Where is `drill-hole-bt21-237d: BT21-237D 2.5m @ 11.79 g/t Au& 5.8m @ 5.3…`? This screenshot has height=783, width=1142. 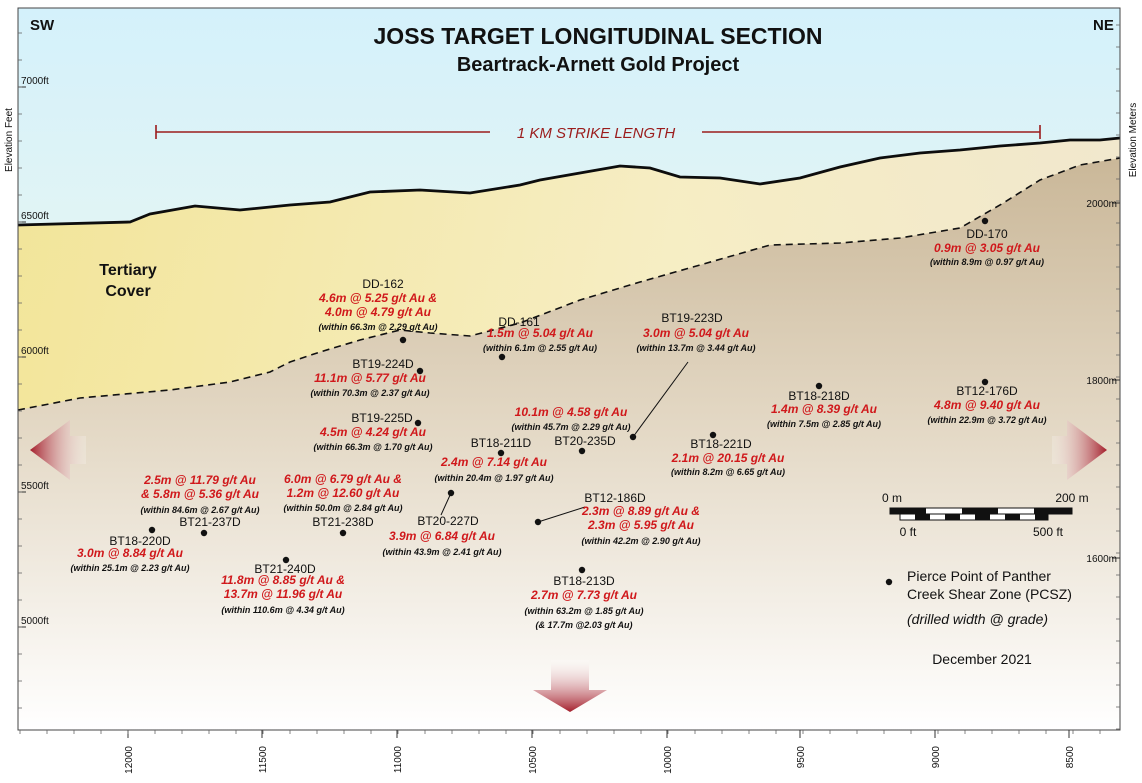 drill-hole-bt21-237d: BT21-237D 2.5m @ 11.79 g/t Au& 5.8m @ 5.3… is located at coordinates (200, 501).